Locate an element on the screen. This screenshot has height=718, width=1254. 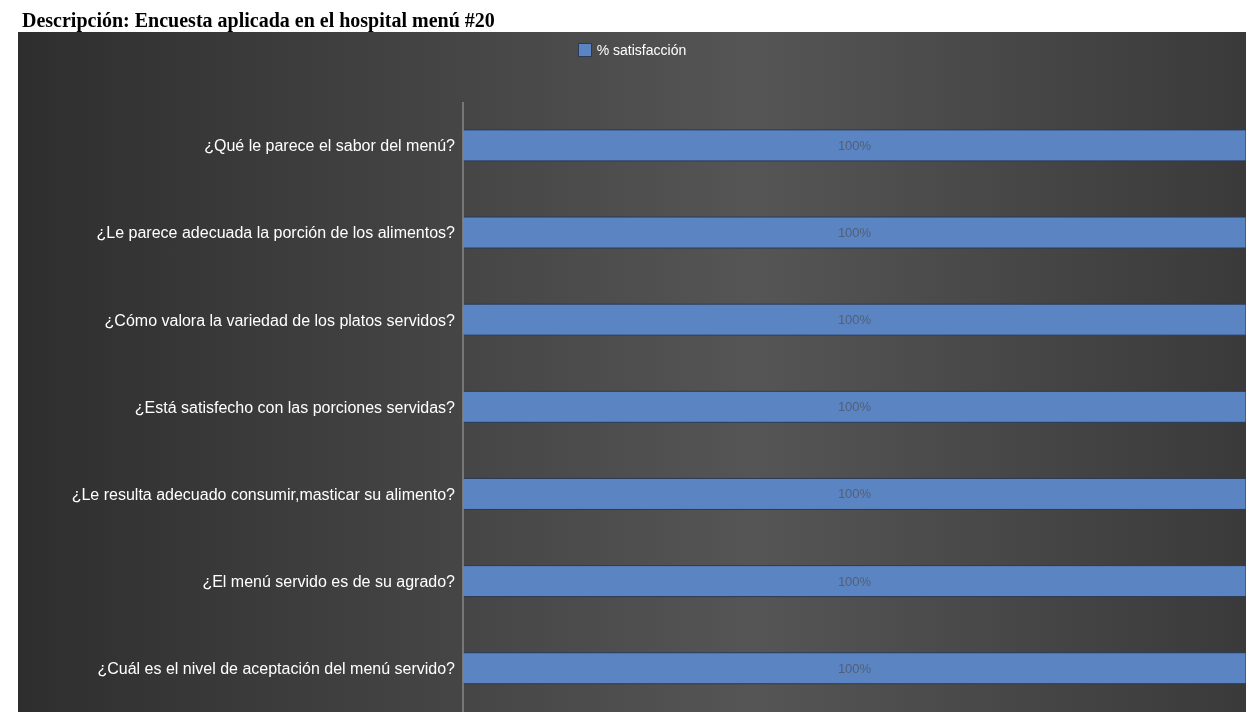
y-tick-label: ¿Cómo valora la variedad de los platos servidos? is located at coordinates (280, 320).